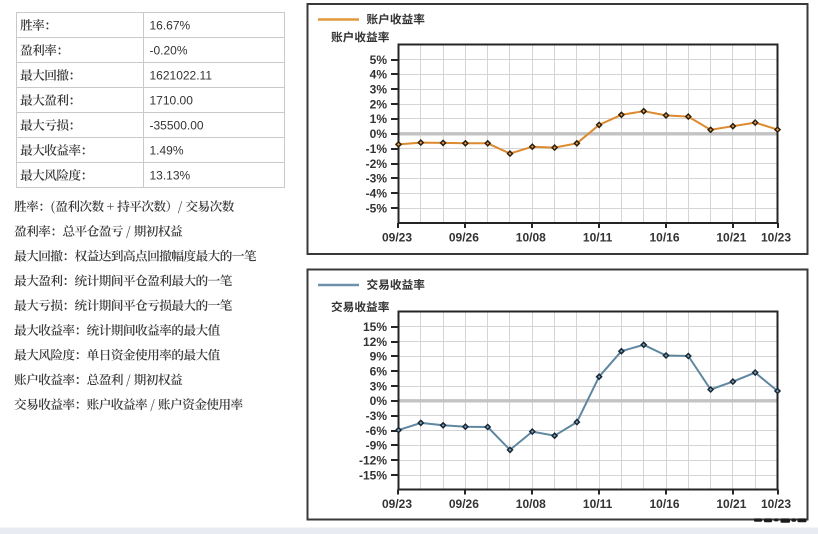  Describe the element at coordinates (379, 119) in the screenshot. I see `svg-text: 1%` at that location.